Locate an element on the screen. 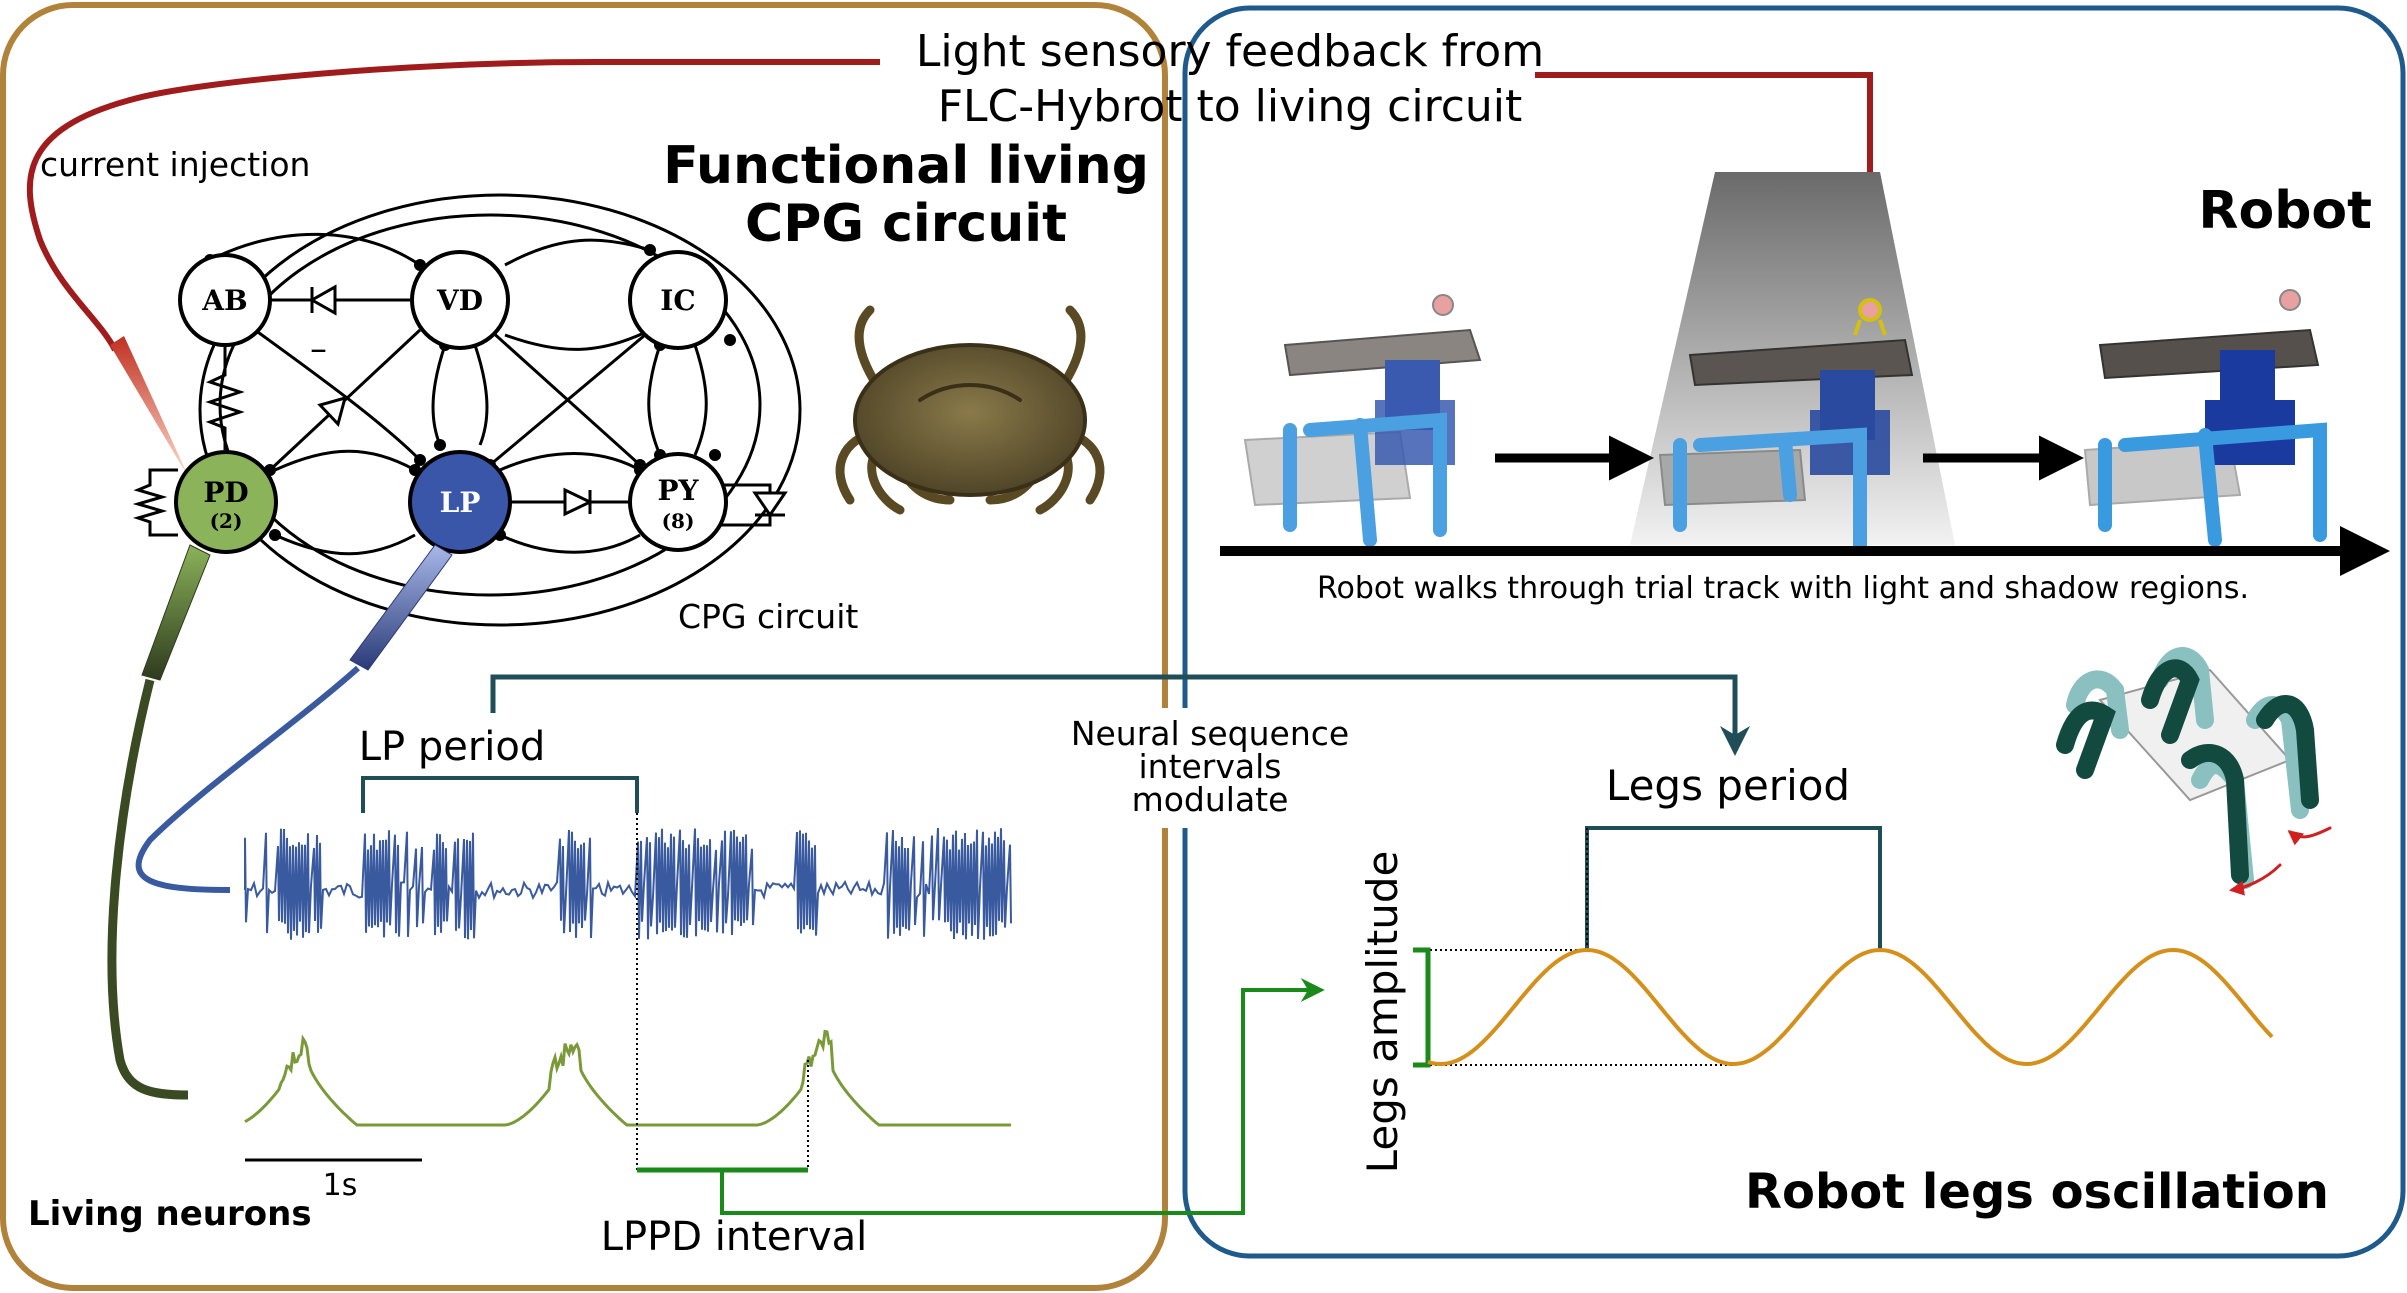 The height and width of the screenshot is (1293, 2407). synapse-vd-ic-bottom is located at coordinates (577, 339).